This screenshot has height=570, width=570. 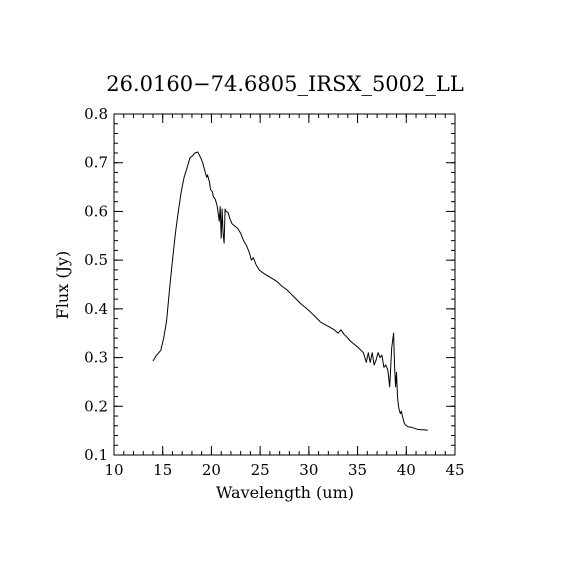 What do you see at coordinates (62, 285) in the screenshot?
I see `y-axis-label: Flux (Jy)` at bounding box center [62, 285].